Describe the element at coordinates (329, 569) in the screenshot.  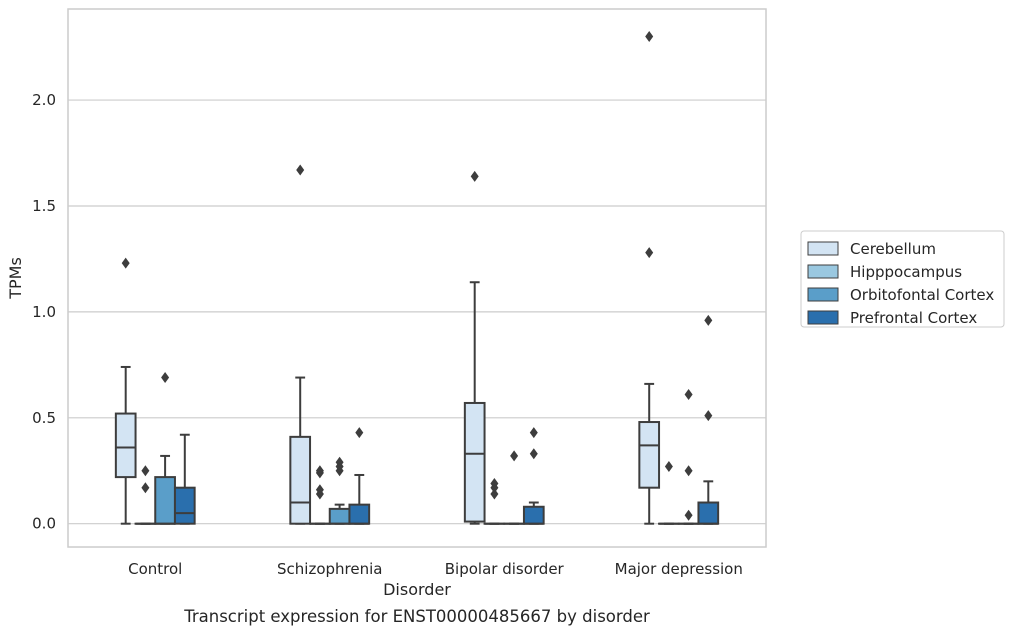
I see `x-tick-label: Schizophrenia` at that location.